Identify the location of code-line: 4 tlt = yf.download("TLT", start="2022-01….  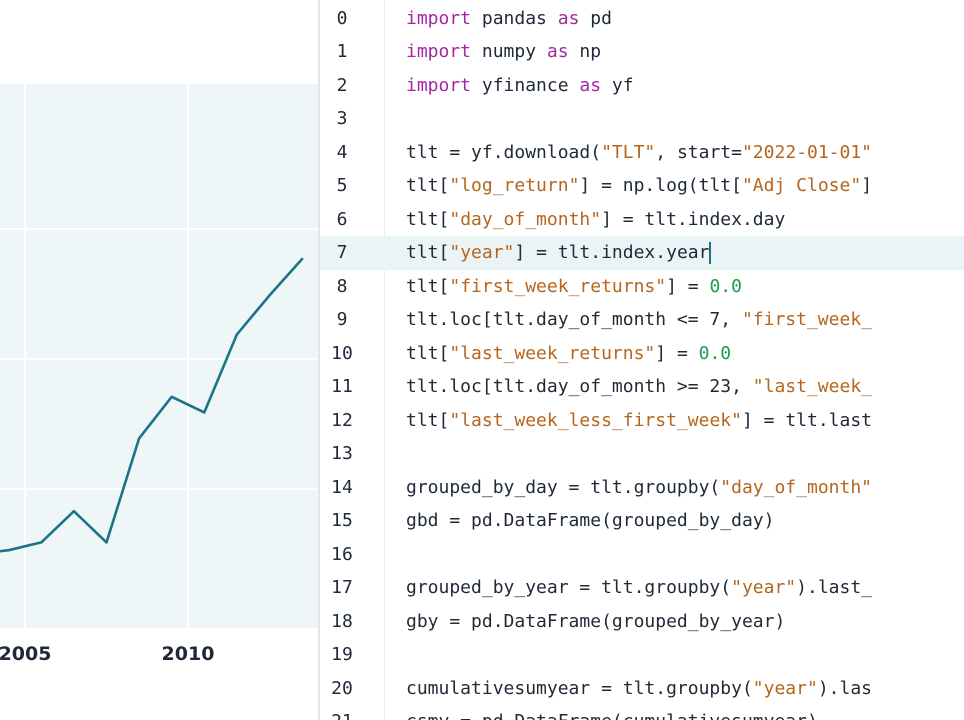
(642, 153).